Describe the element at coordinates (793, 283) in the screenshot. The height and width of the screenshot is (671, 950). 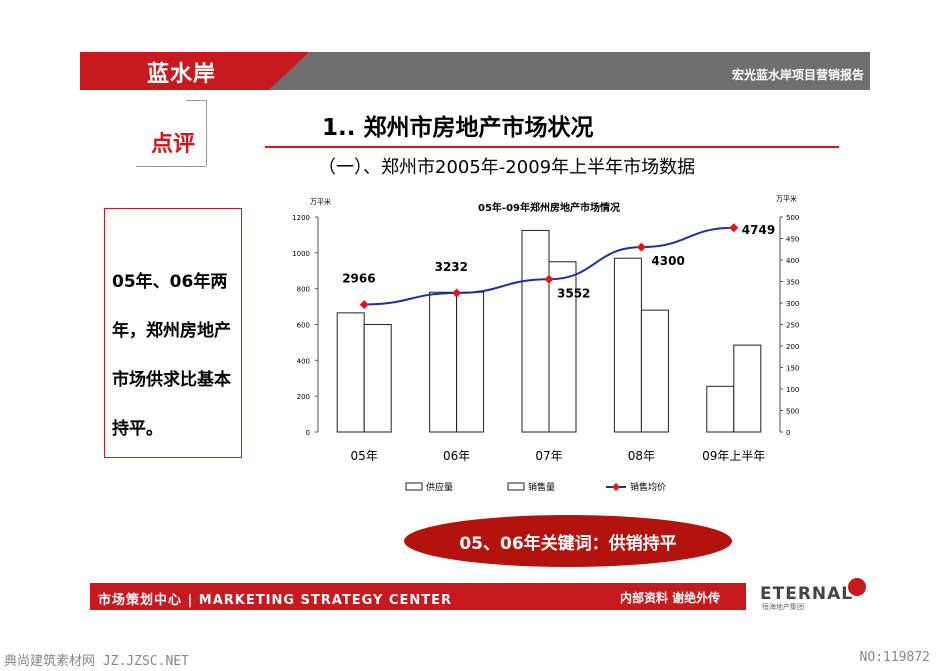
I see `right-tick-label: 3500` at that location.